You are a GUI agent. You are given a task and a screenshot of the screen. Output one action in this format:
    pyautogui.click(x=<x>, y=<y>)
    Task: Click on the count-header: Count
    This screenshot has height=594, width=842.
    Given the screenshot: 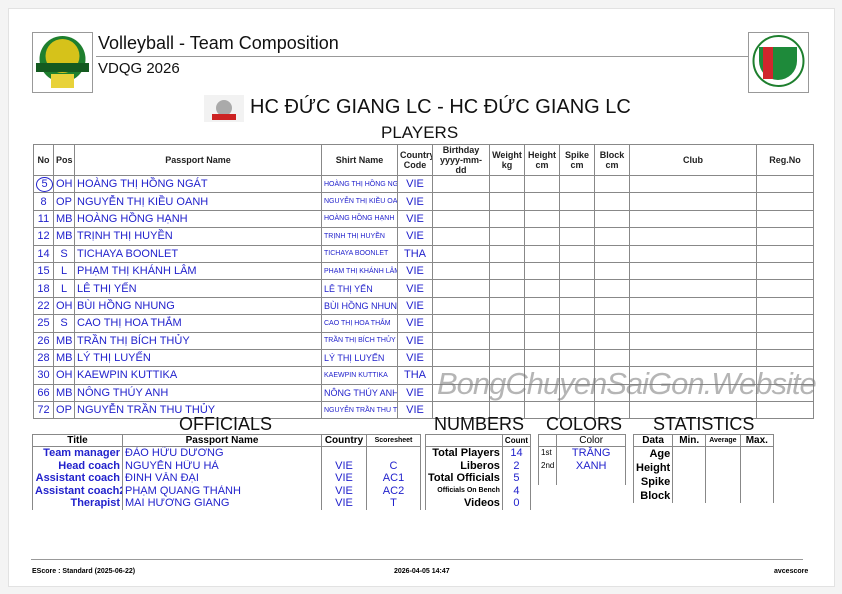 What is the action you would take?
    pyautogui.click(x=516, y=440)
    